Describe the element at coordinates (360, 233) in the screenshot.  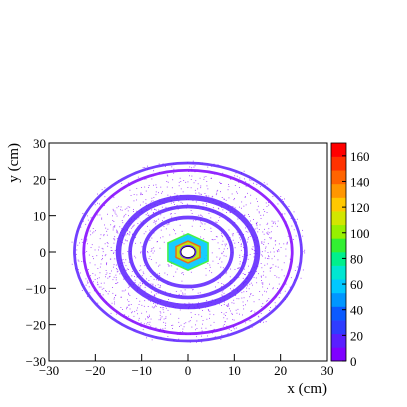
I see `colorbar-tick-label: 100` at that location.